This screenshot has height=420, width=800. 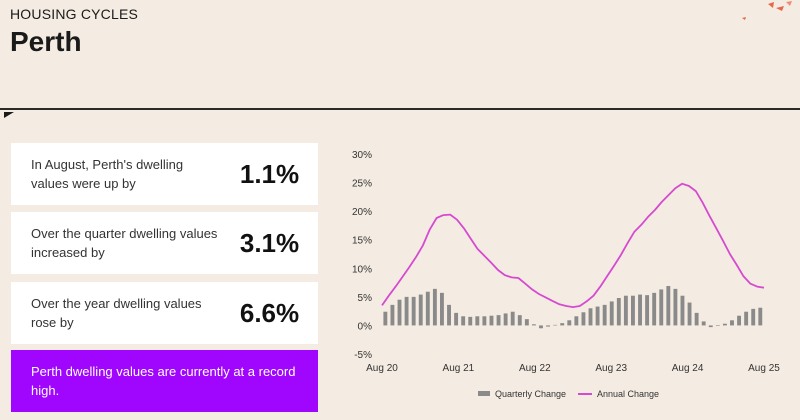 What do you see at coordinates (365, 326) in the screenshot?
I see `y-tick-label: 0%` at bounding box center [365, 326].